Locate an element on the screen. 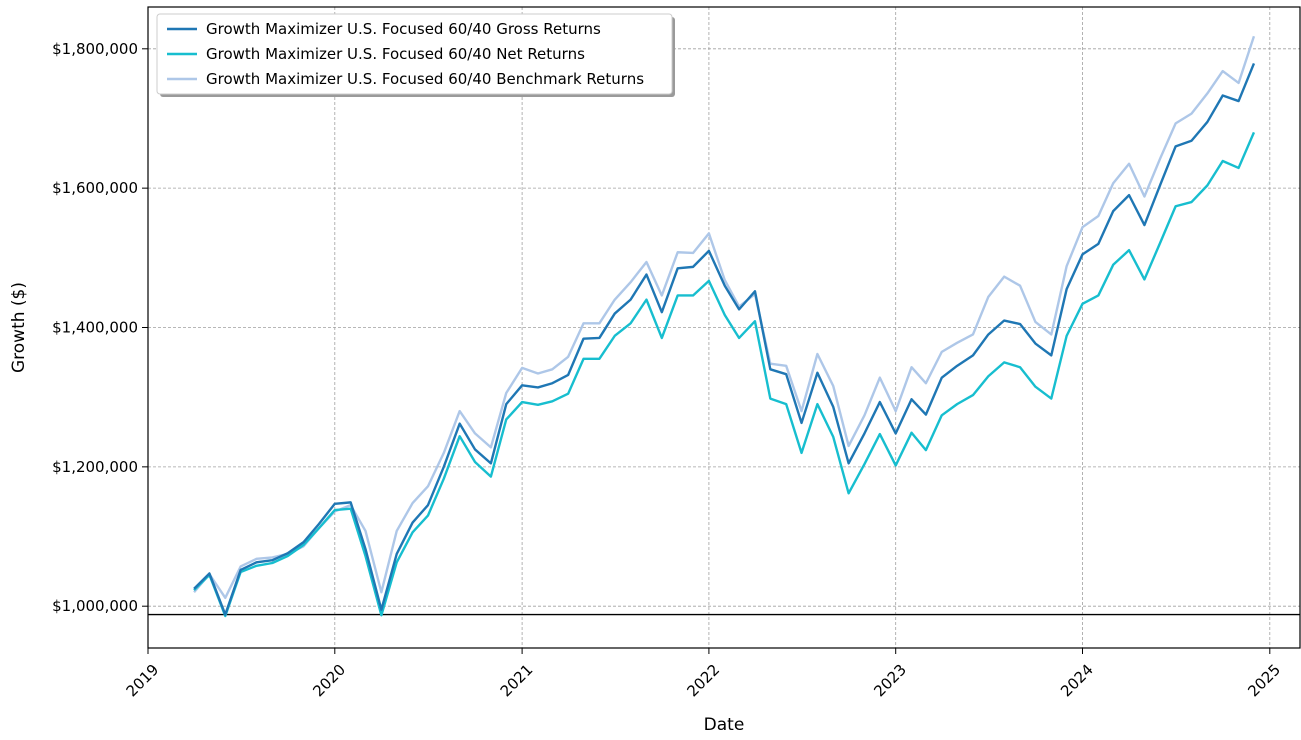 The height and width of the screenshot is (740, 1301). x-tick-label: 2020 is located at coordinates (329, 681).